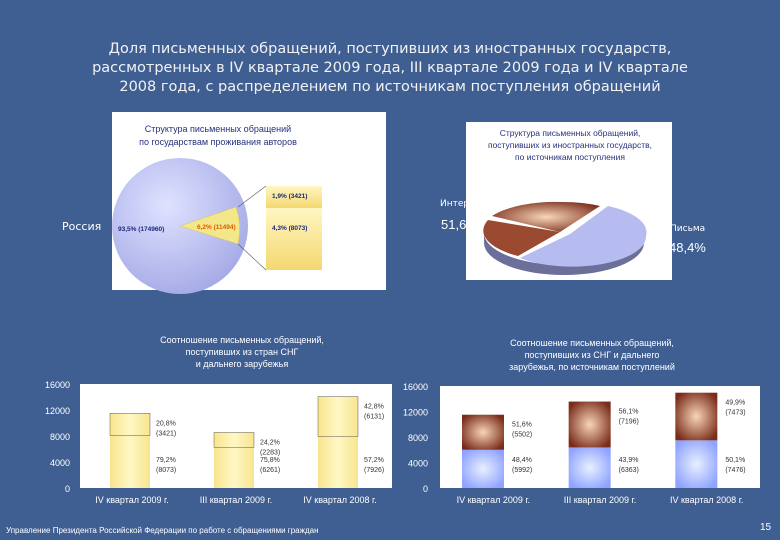 The height and width of the screenshot is (540, 780). I want to click on far-label-line: Страны, so click(348, 235).